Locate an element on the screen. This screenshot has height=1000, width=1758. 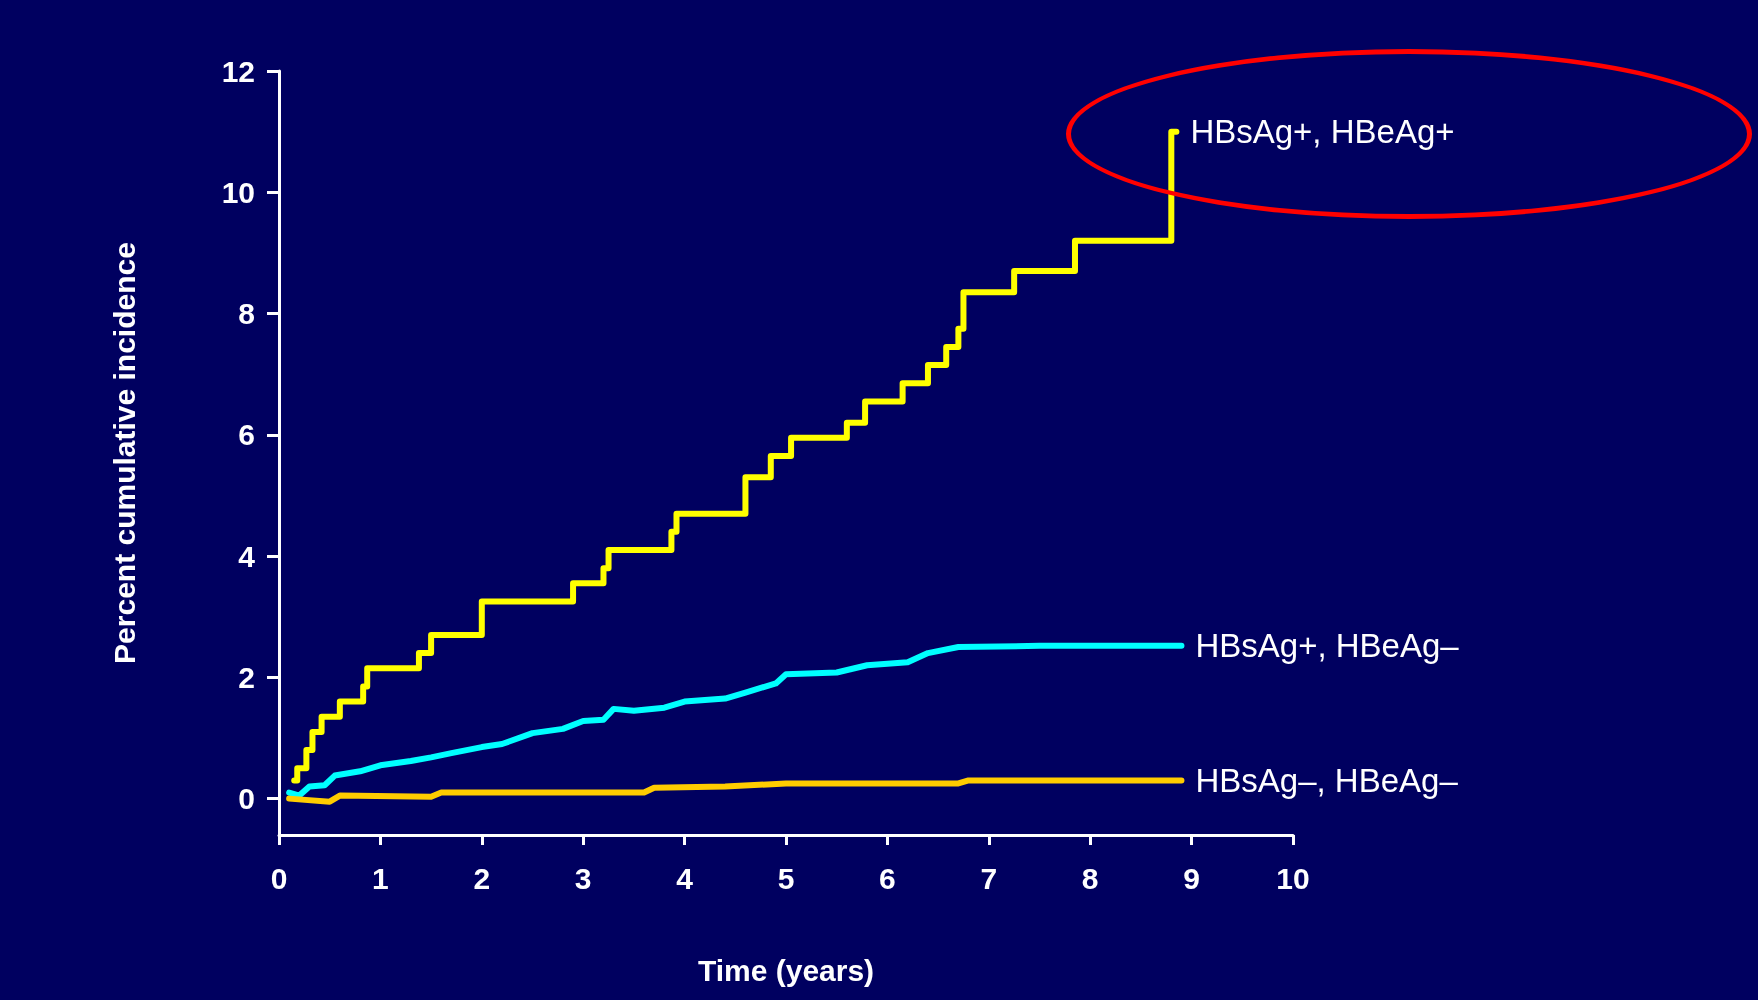
series-label: HBsAg+, HBeAg– is located at coordinates (1327, 646).